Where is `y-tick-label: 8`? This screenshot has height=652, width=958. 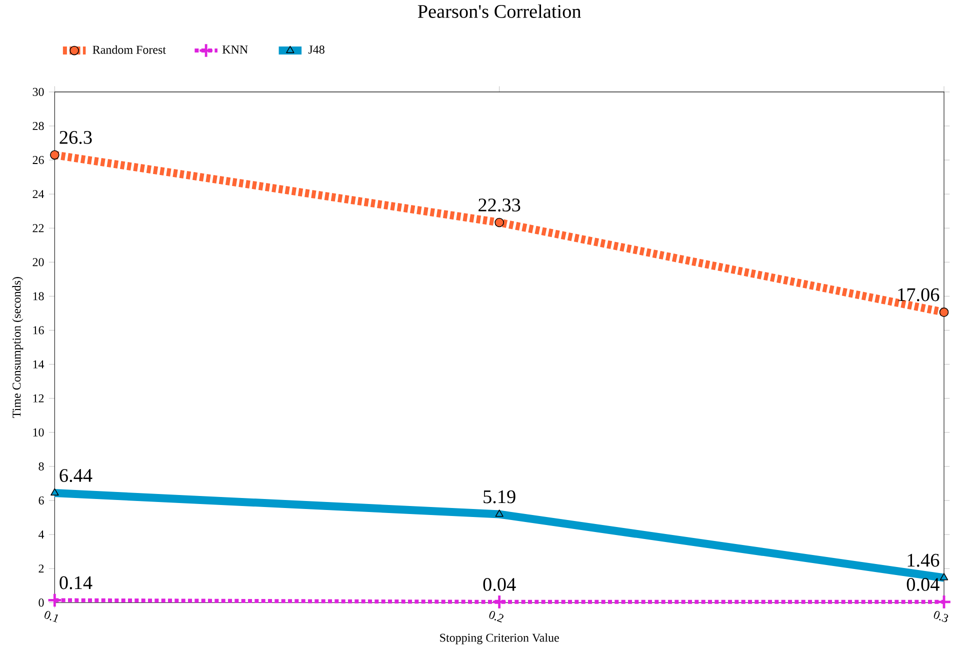 y-tick-label: 8 is located at coordinates (41, 466).